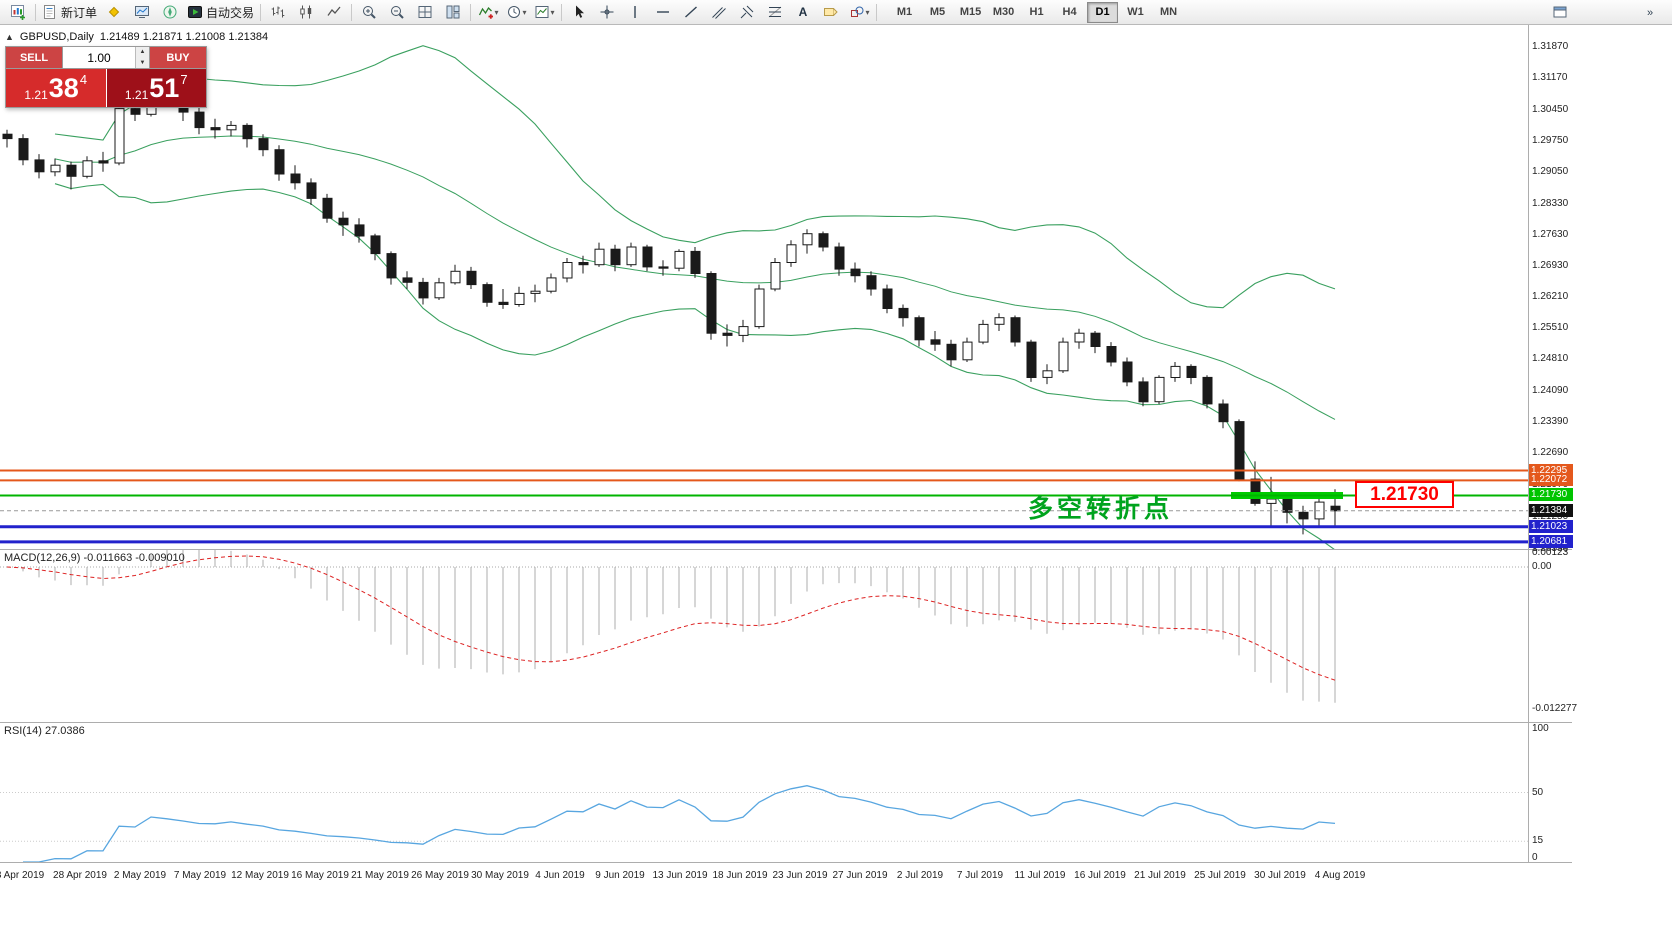  What do you see at coordinates (904, 12) in the screenshot?
I see `timeframe-button-m1: M1` at bounding box center [904, 12].